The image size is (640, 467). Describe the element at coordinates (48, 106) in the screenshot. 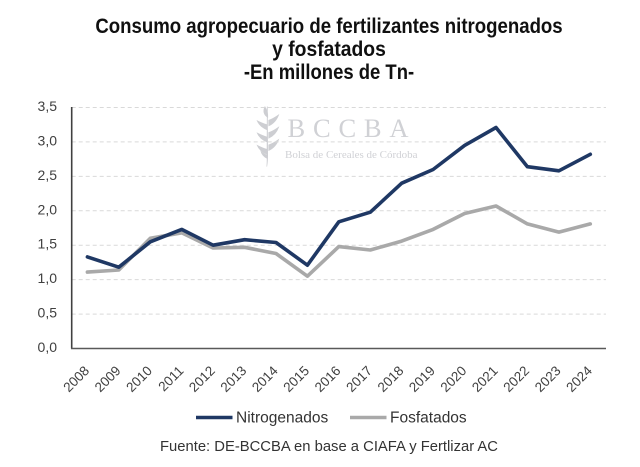

I see `svg-text: 3,5` at that location.